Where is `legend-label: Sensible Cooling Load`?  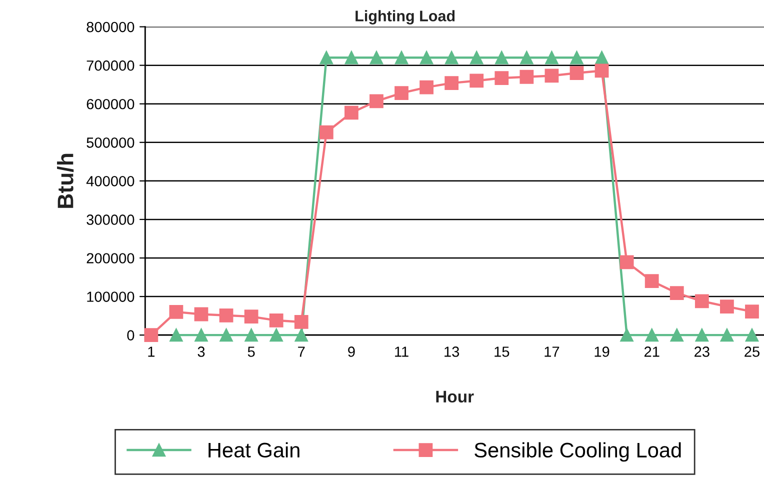
legend-label: Sensible Cooling Load is located at coordinates (577, 452).